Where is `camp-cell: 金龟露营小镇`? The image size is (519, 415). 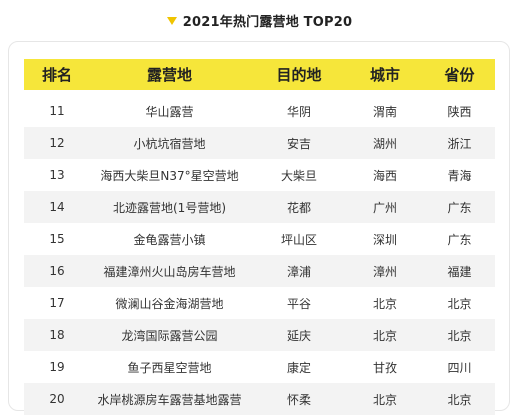 camp-cell: 金龟露营小镇 is located at coordinates (169, 239).